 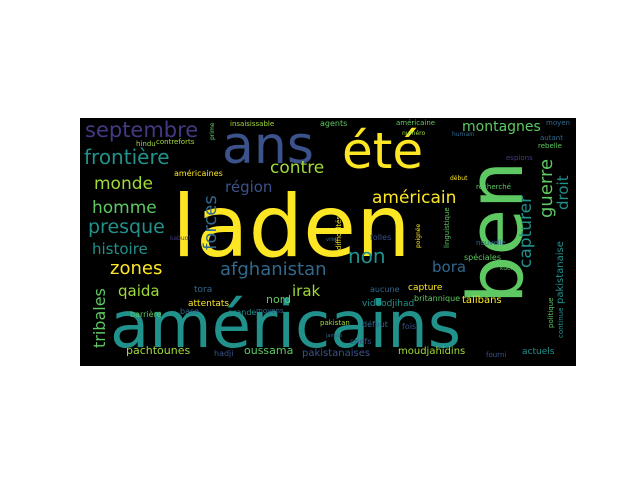 I want to click on word-laden: laden, so click(x=291, y=227).